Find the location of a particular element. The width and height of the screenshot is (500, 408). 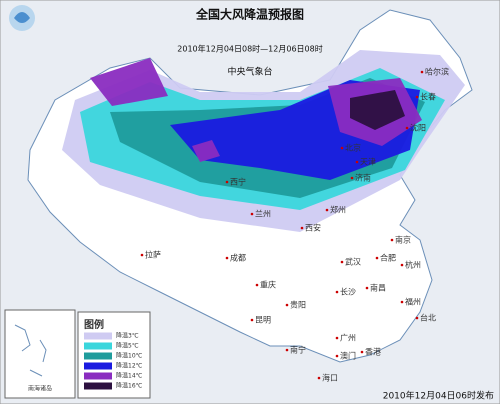

city-label: 拉萨 is located at coordinates (153, 255).